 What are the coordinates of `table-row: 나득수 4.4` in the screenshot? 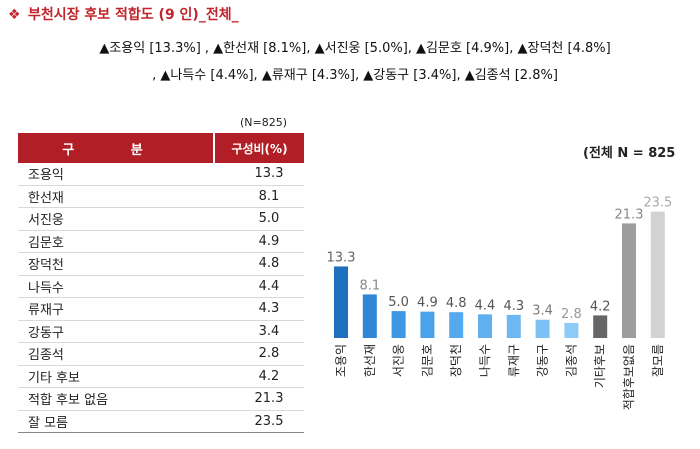 It's located at (161, 286).